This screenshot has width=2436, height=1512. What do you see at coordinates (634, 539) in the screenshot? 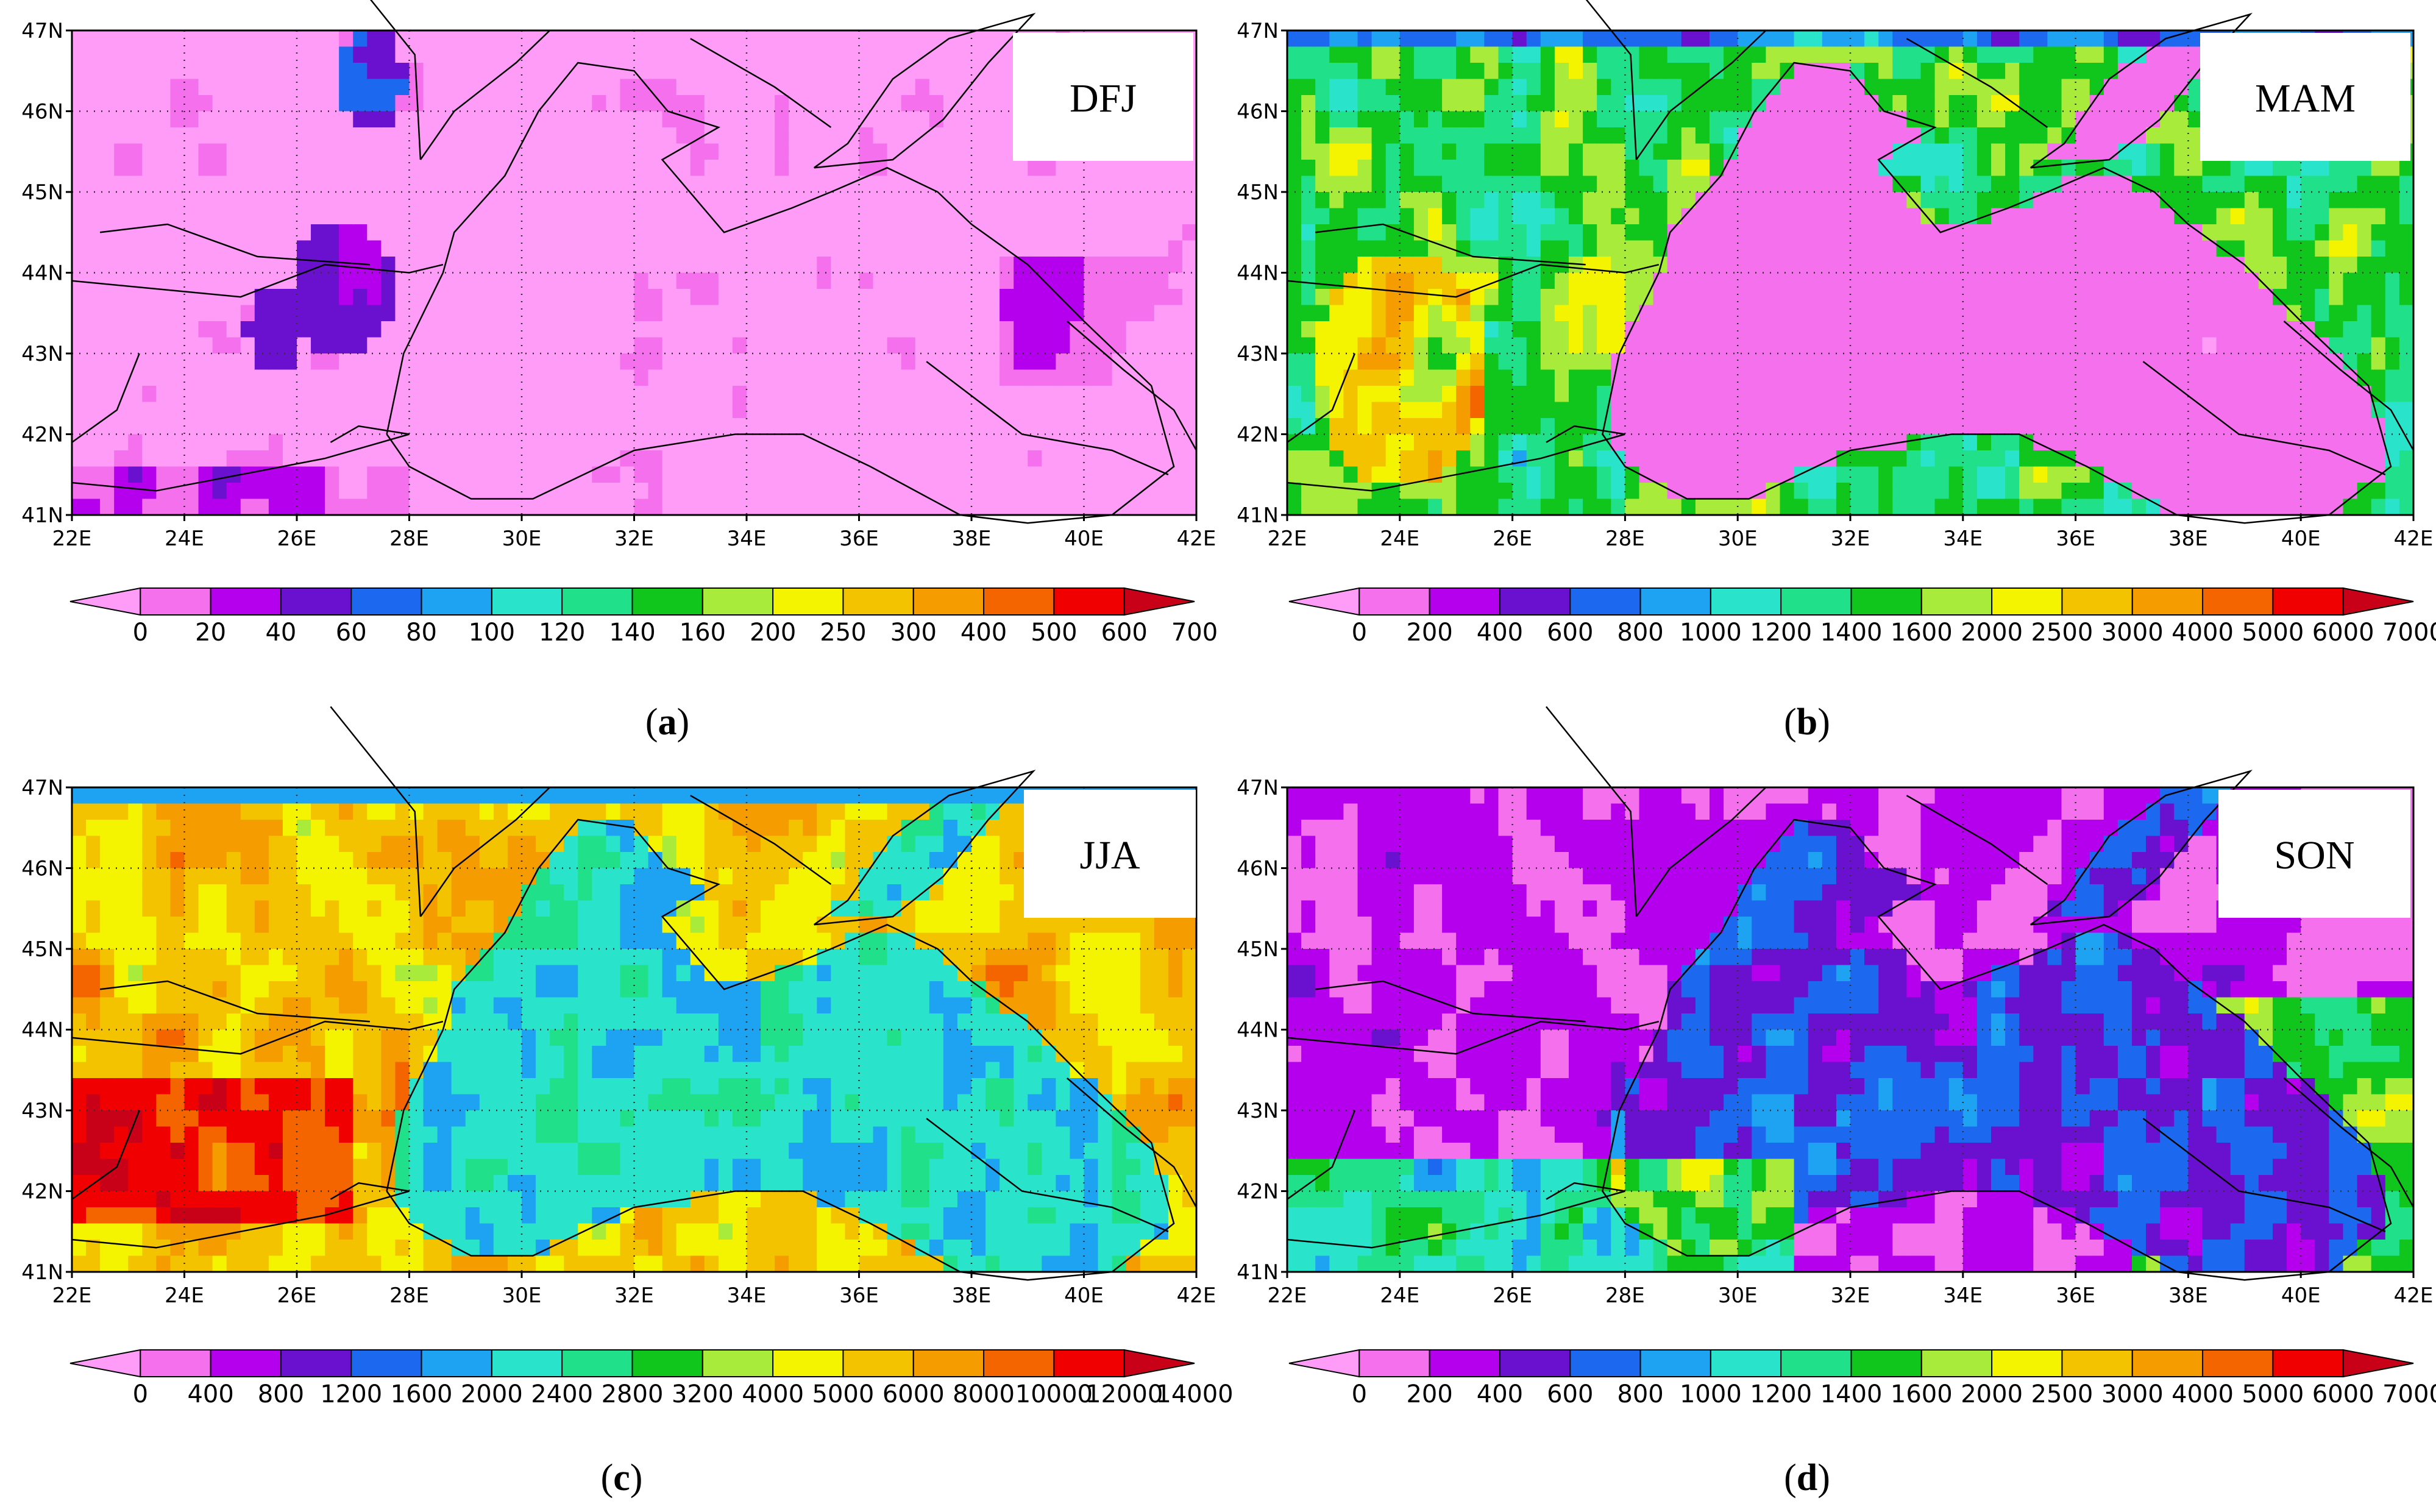
I see `lon-label: 32E` at bounding box center [634, 539].